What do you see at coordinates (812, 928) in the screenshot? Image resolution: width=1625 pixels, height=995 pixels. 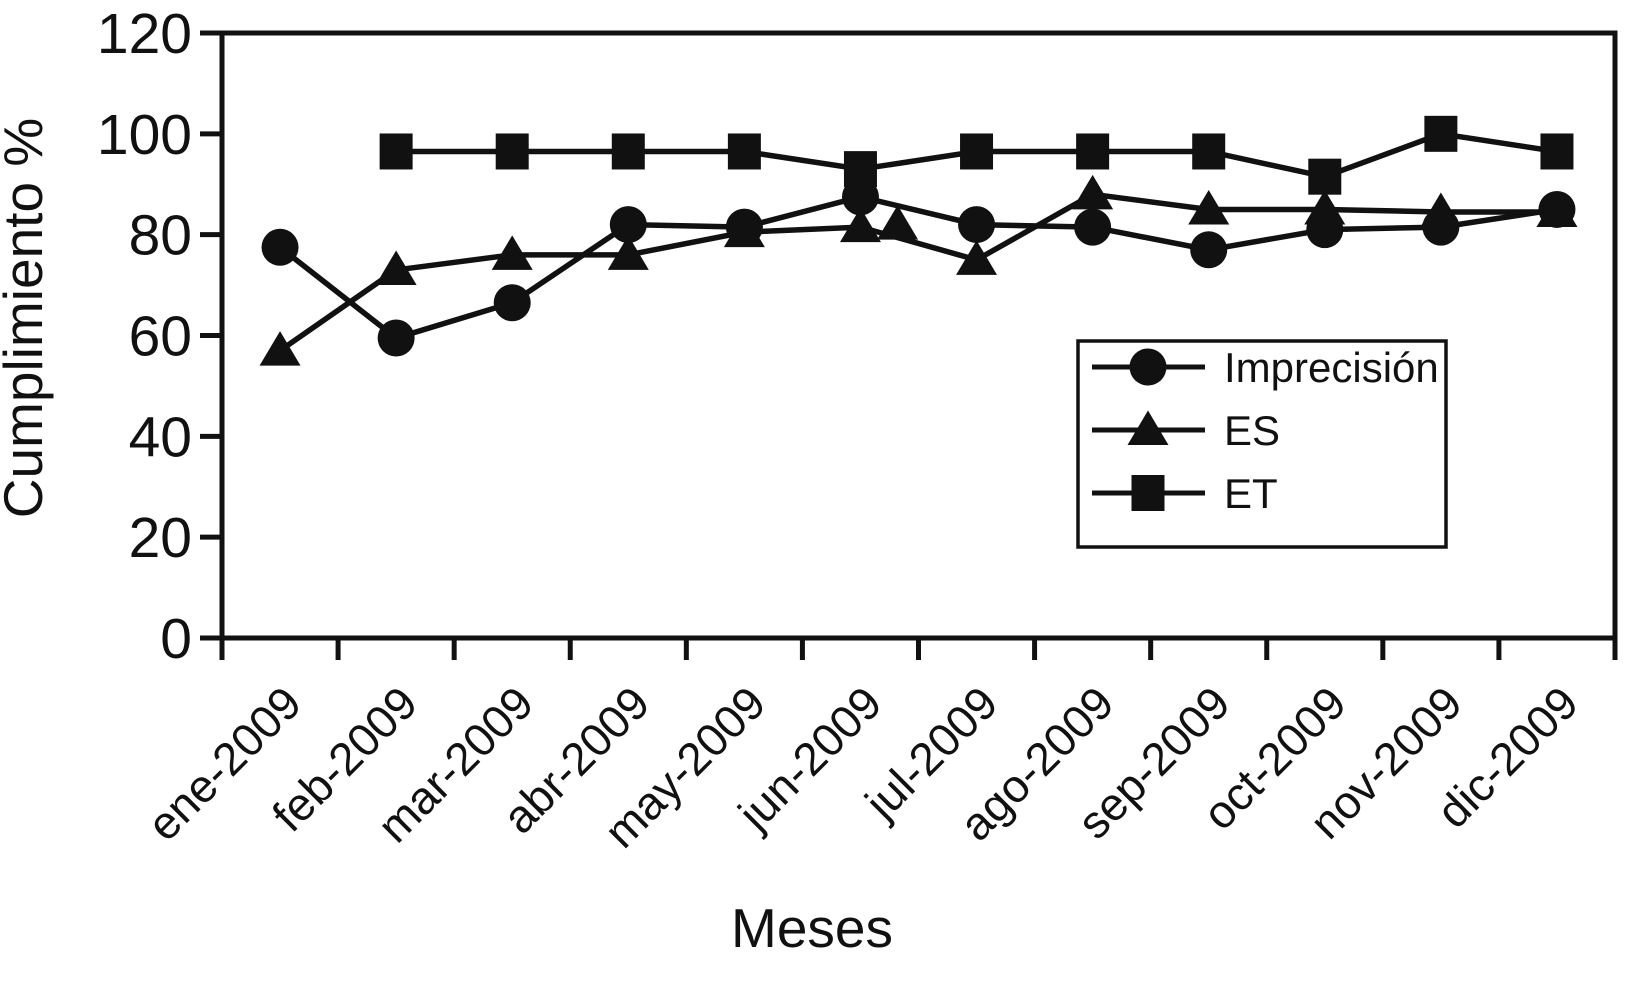 I see `x-axis-title: Meses` at bounding box center [812, 928].